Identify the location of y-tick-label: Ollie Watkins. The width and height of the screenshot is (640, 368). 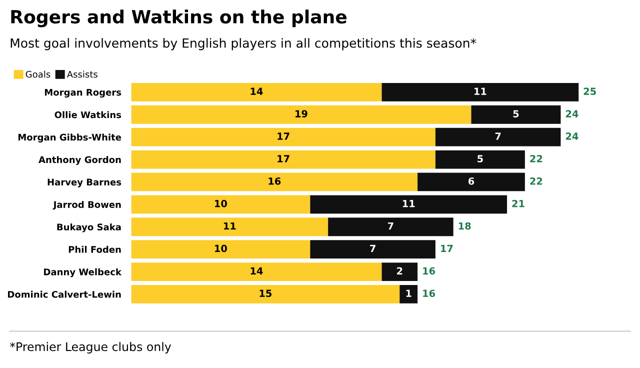
(88, 114).